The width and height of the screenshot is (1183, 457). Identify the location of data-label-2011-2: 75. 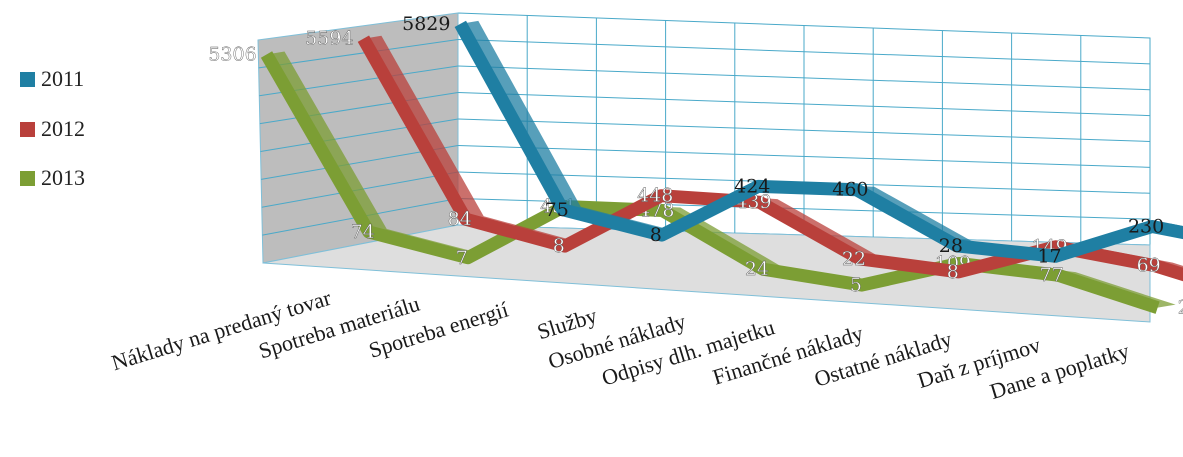
(557, 210).